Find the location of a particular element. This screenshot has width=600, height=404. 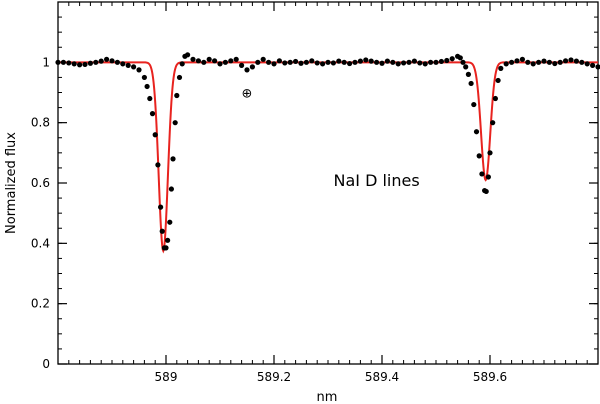

x-tick-label: 589 is located at coordinates (166, 377).